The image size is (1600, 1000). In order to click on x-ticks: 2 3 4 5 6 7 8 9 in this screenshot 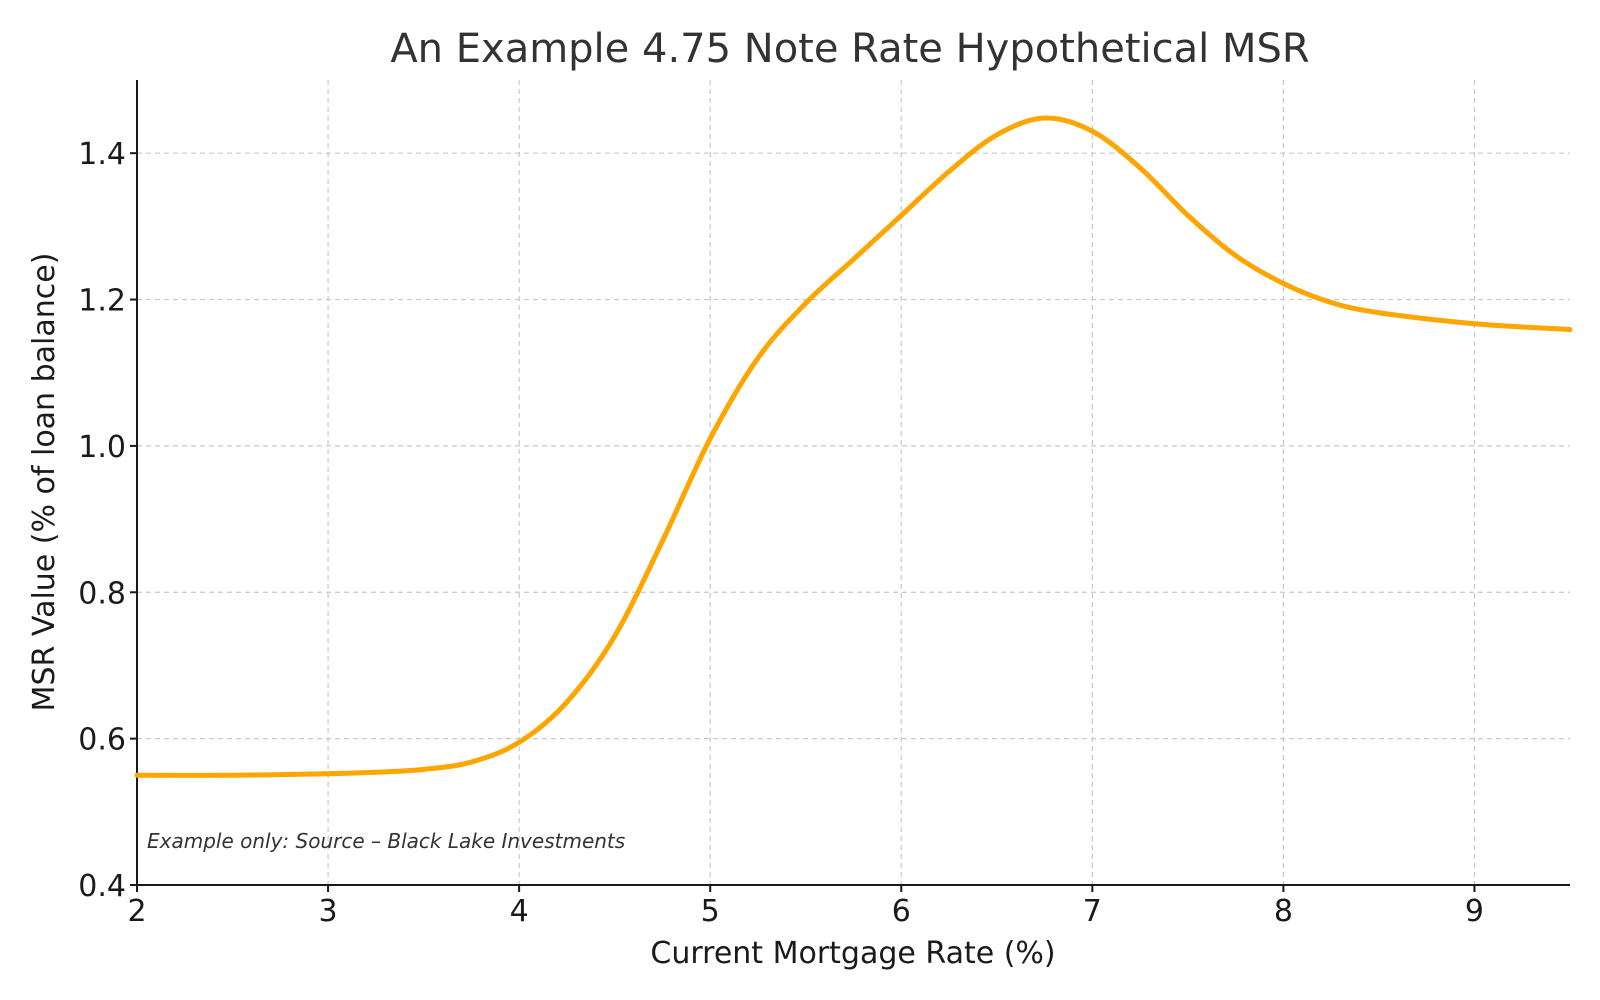, I will do `click(805, 907)`.